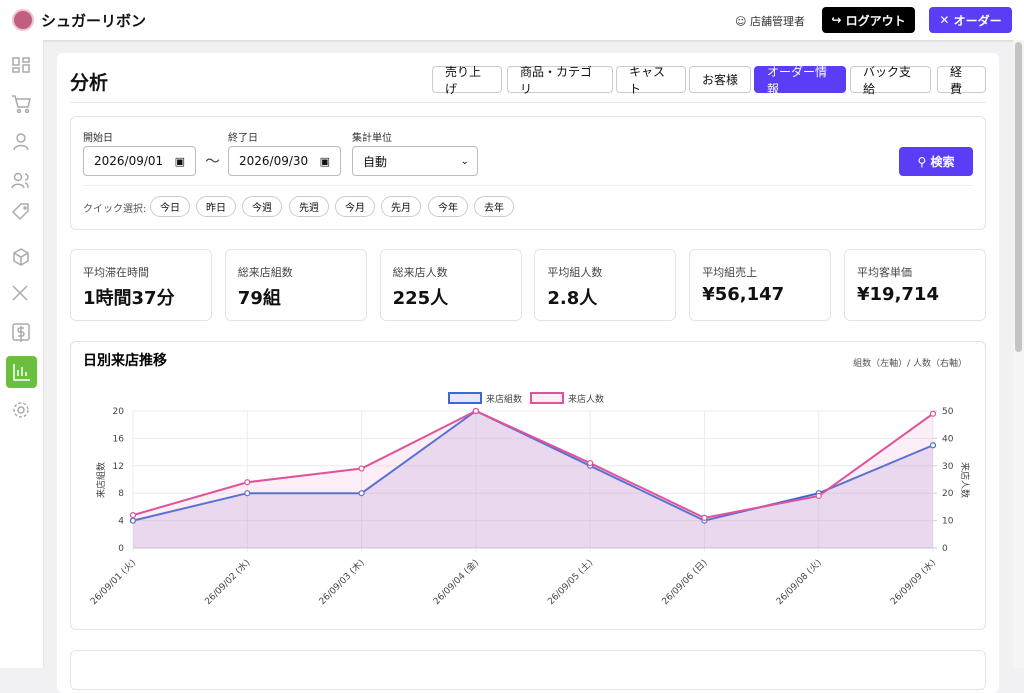  What do you see at coordinates (799, 582) in the screenshot?
I see `x-tick-label: 26/09/08 (火)` at bounding box center [799, 582].